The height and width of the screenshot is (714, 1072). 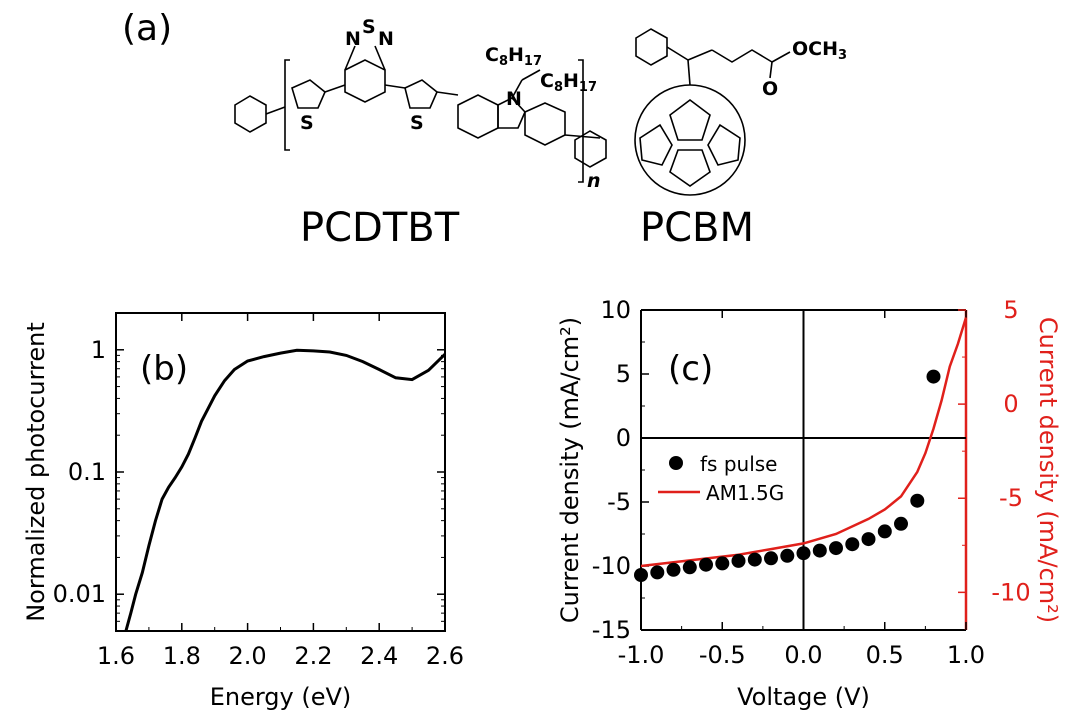 I want to click on pcdtbt-atom-s1: S, so click(x=369, y=27).